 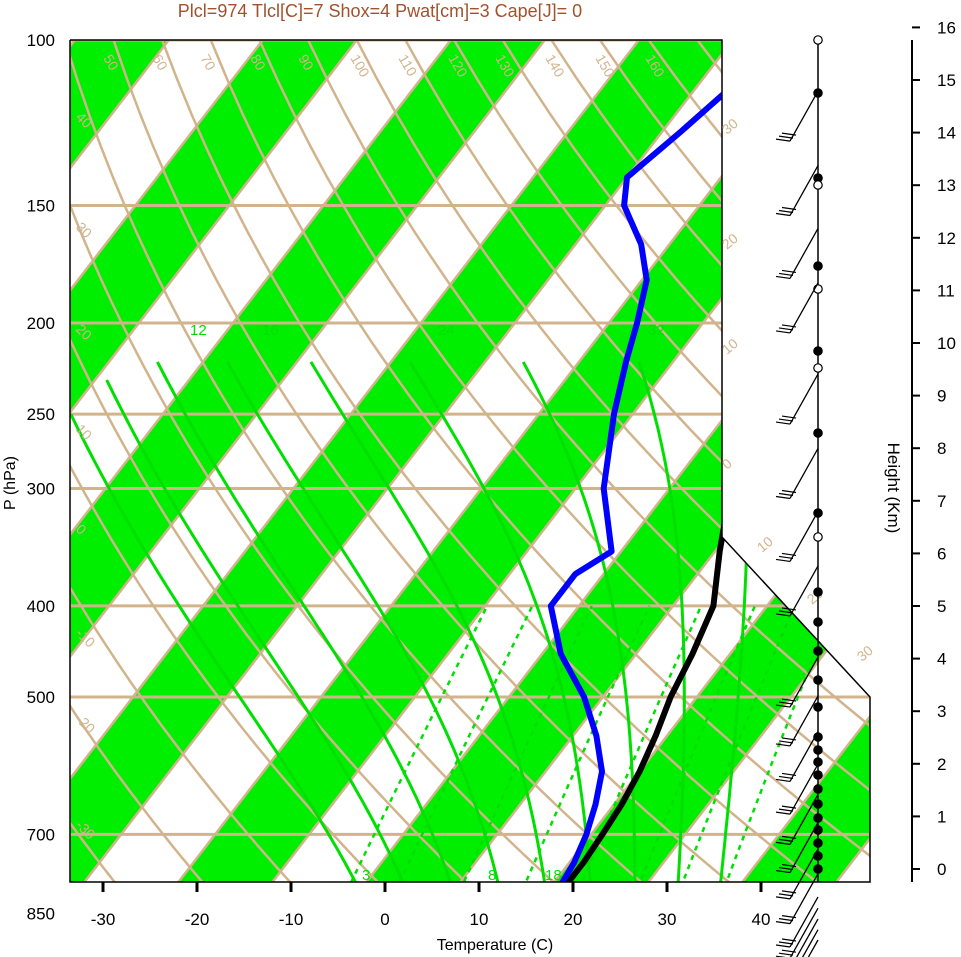 What do you see at coordinates (941, 711) in the screenshot?
I see `height-tick-label: 3` at bounding box center [941, 711].